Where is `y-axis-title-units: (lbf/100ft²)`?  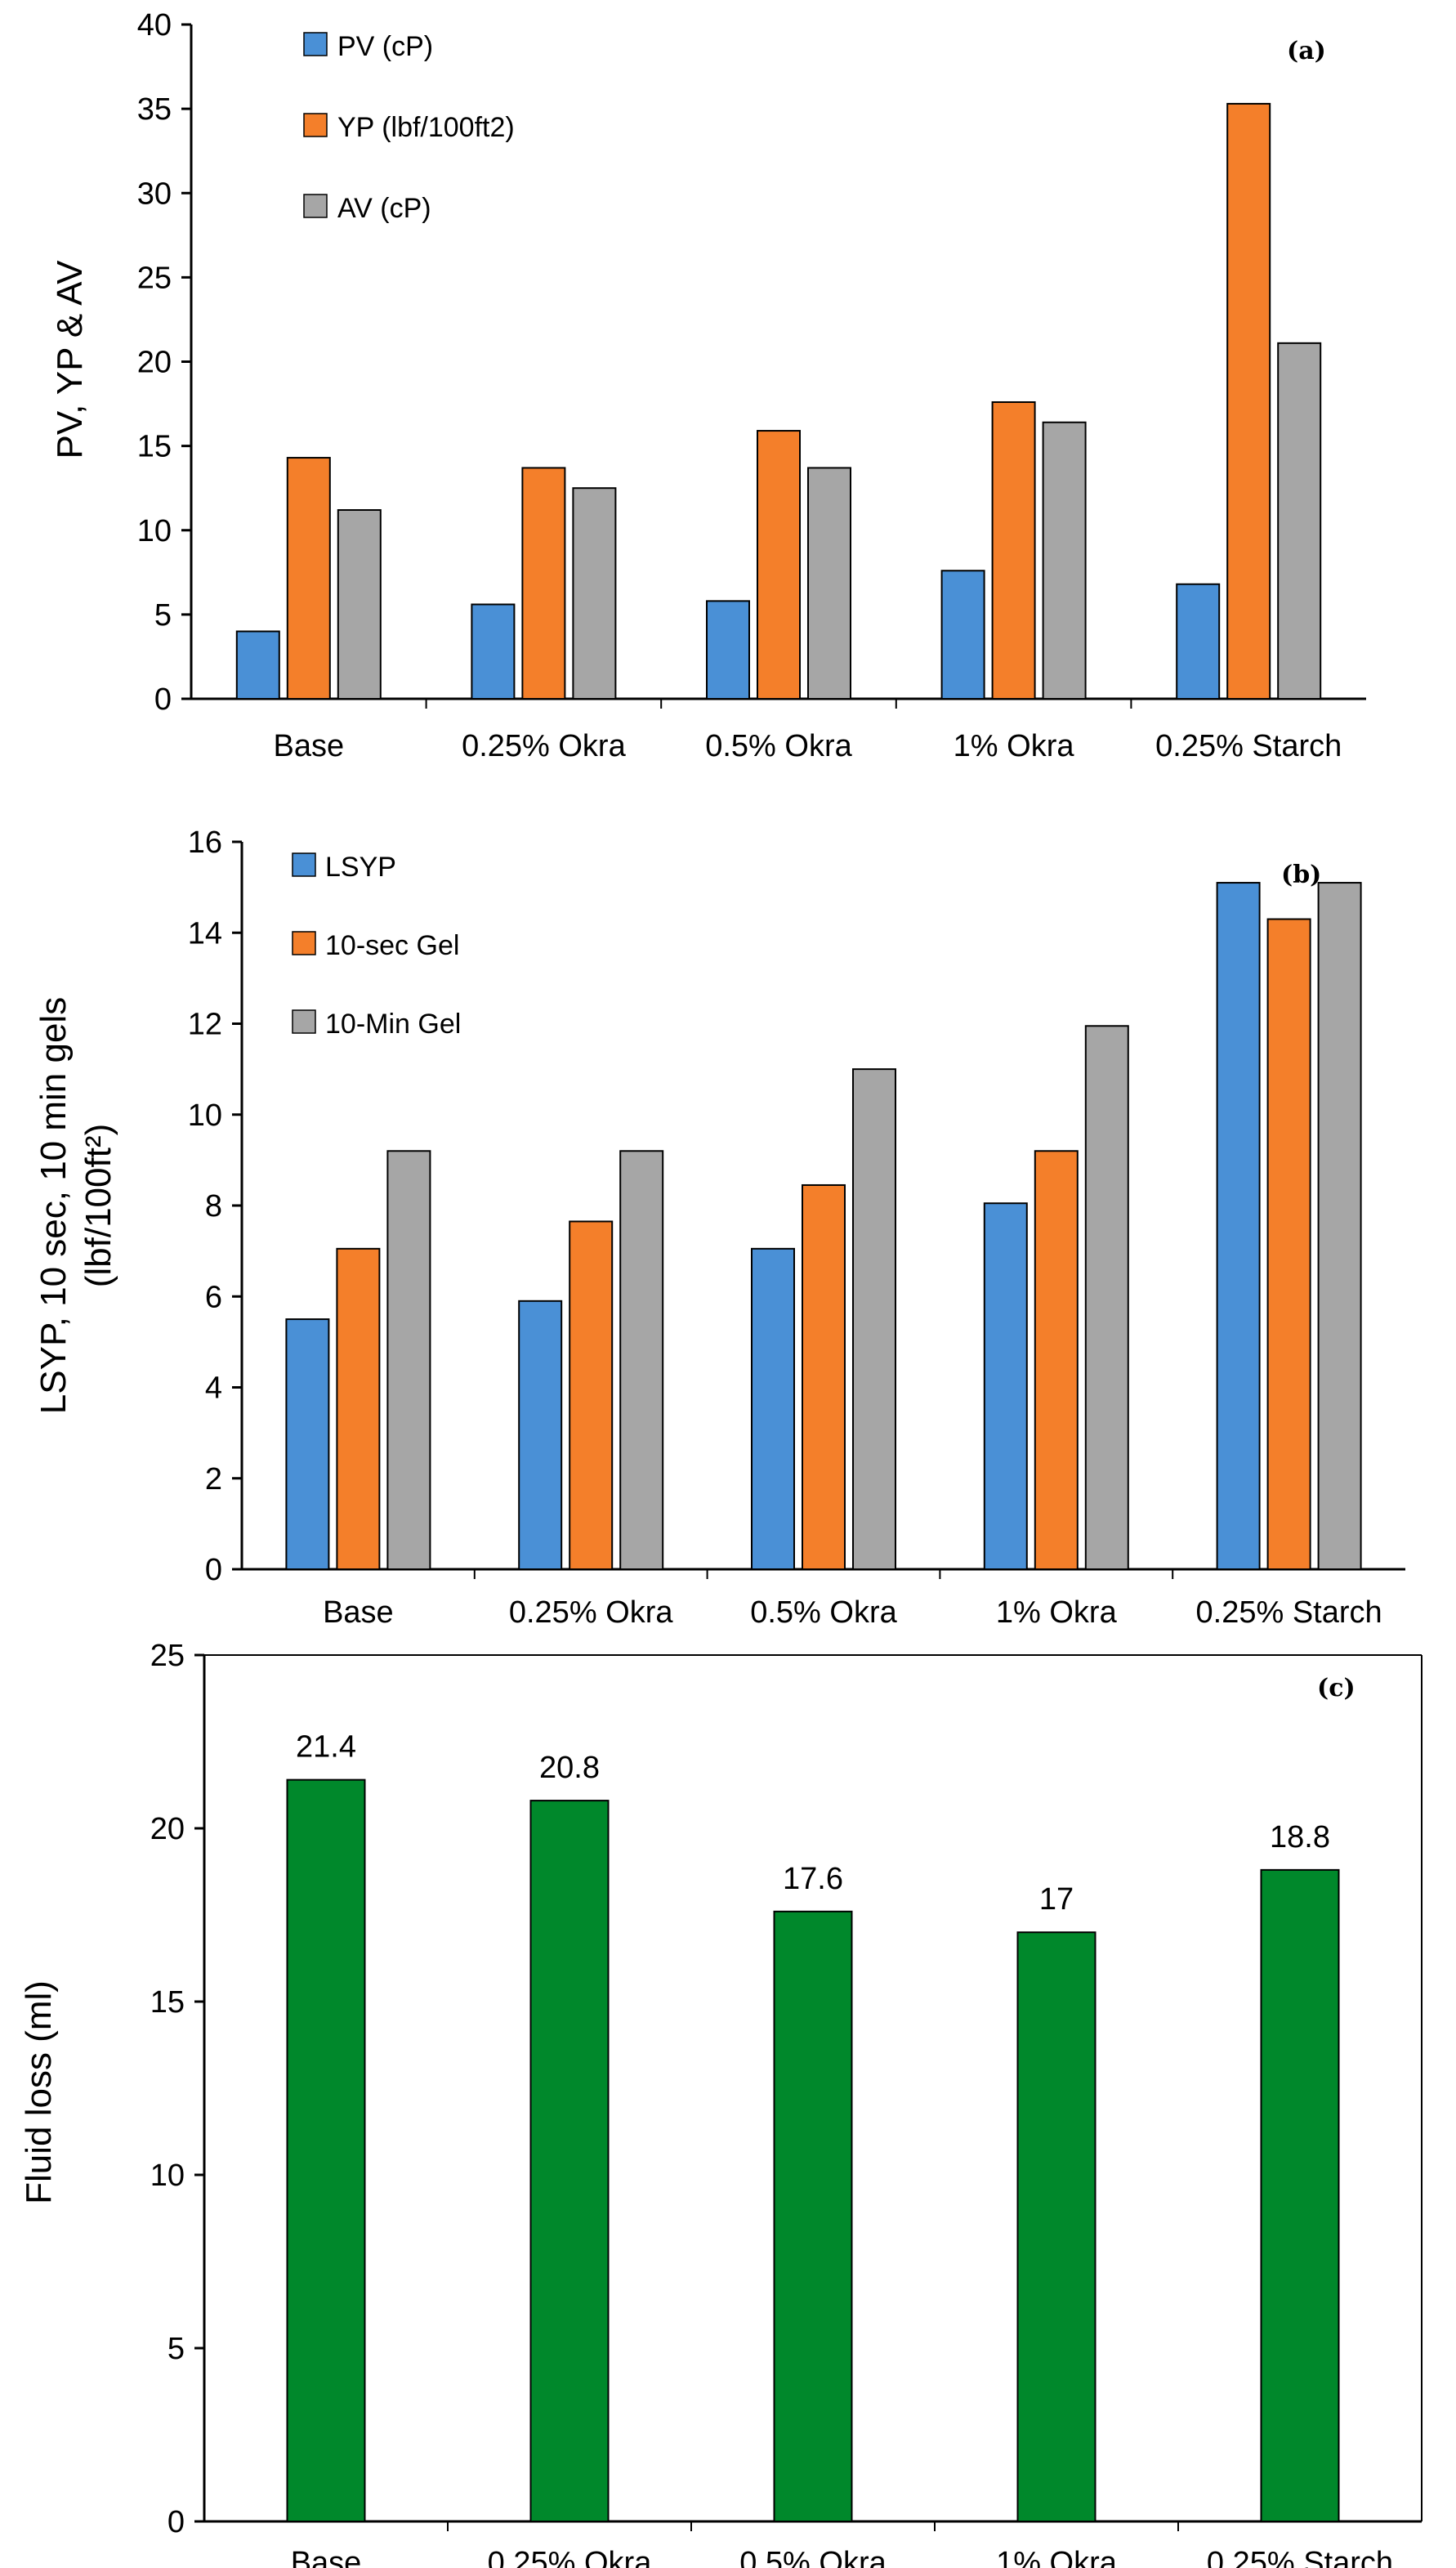 y-axis-title-units: (lbf/100ft²) is located at coordinates (98, 1206).